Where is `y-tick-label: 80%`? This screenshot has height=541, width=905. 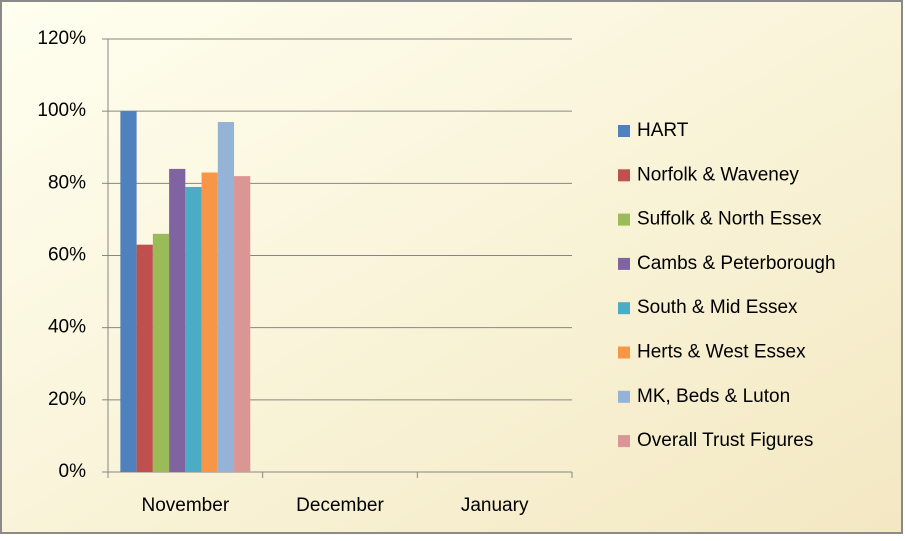 y-tick-label: 80% is located at coordinates (67, 182).